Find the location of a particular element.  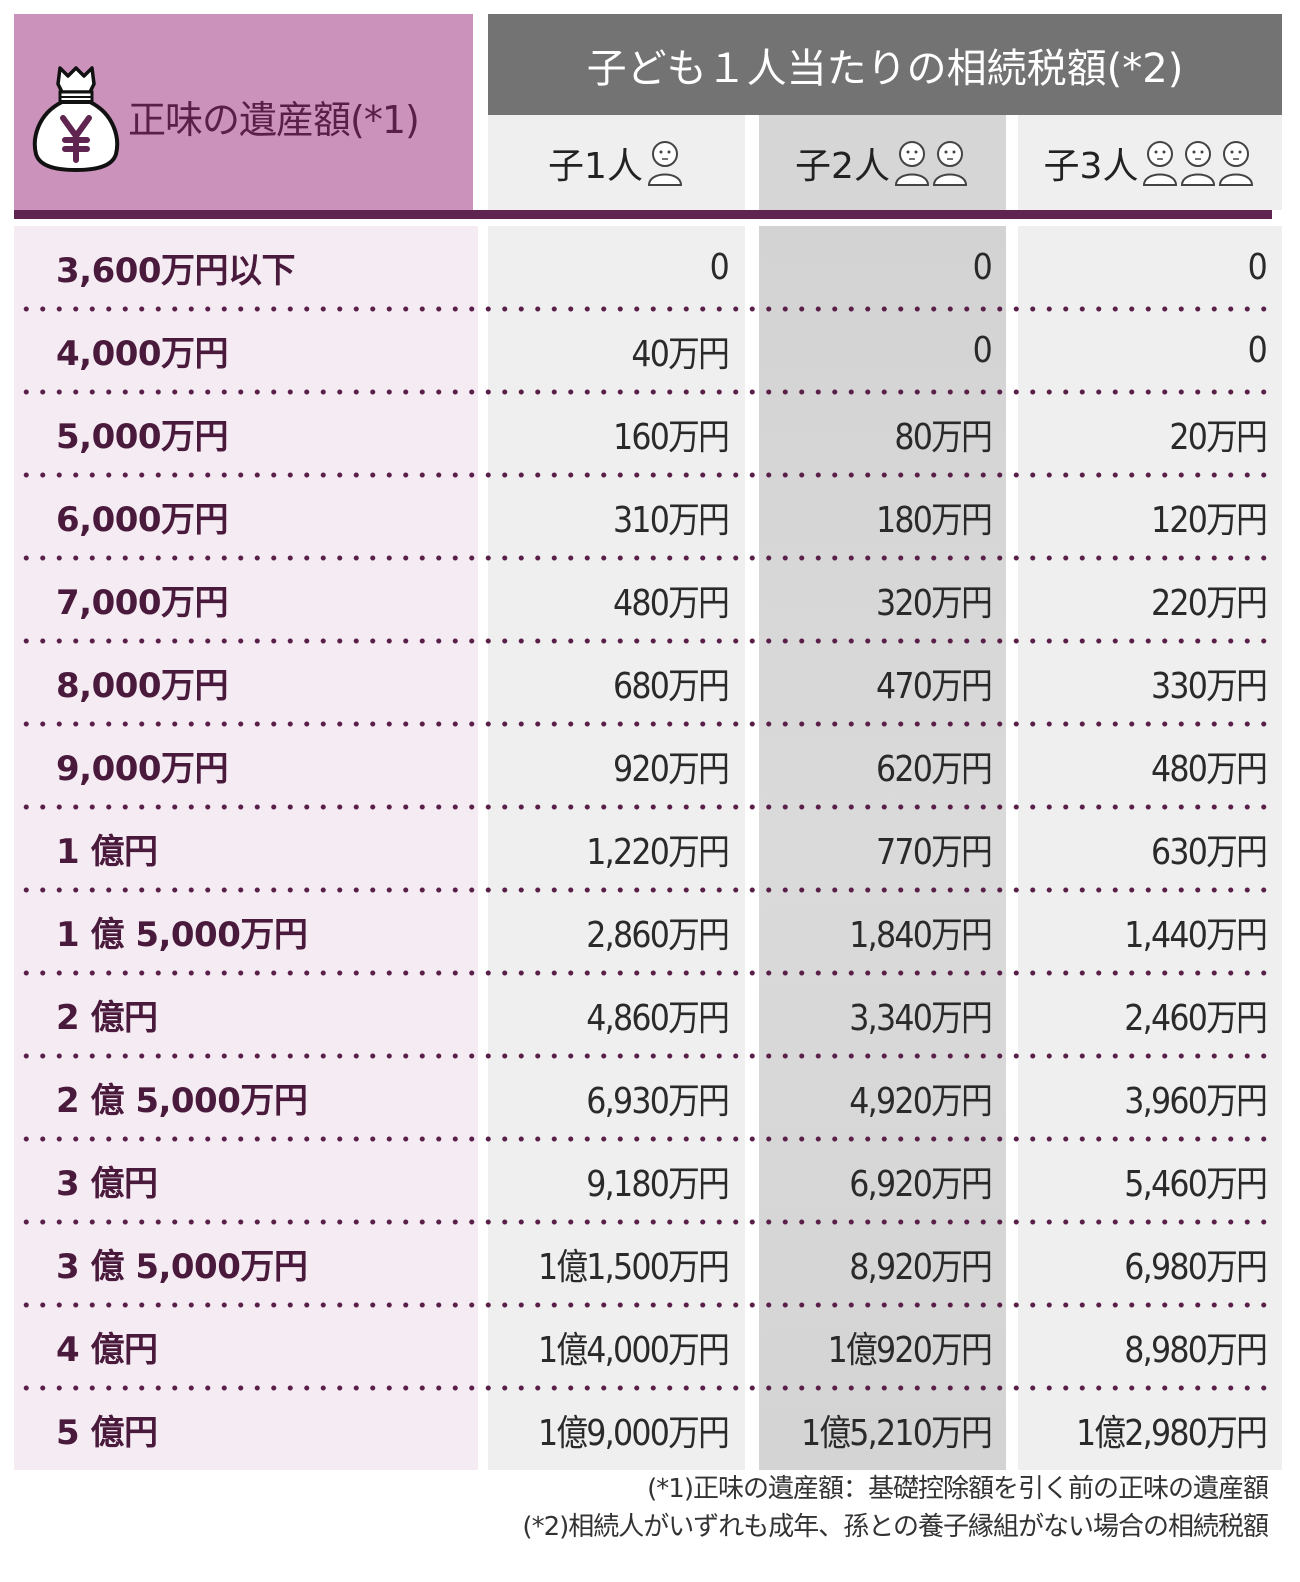

tax-2-children: 3,340万円 is located at coordinates (920, 1018).